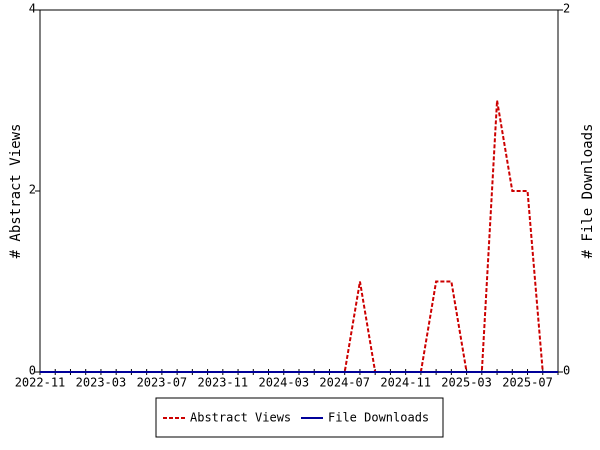 The width and height of the screenshot is (600, 450). Describe the element at coordinates (566, 371) in the screenshot. I see `y2-tick-label: 0` at that location.